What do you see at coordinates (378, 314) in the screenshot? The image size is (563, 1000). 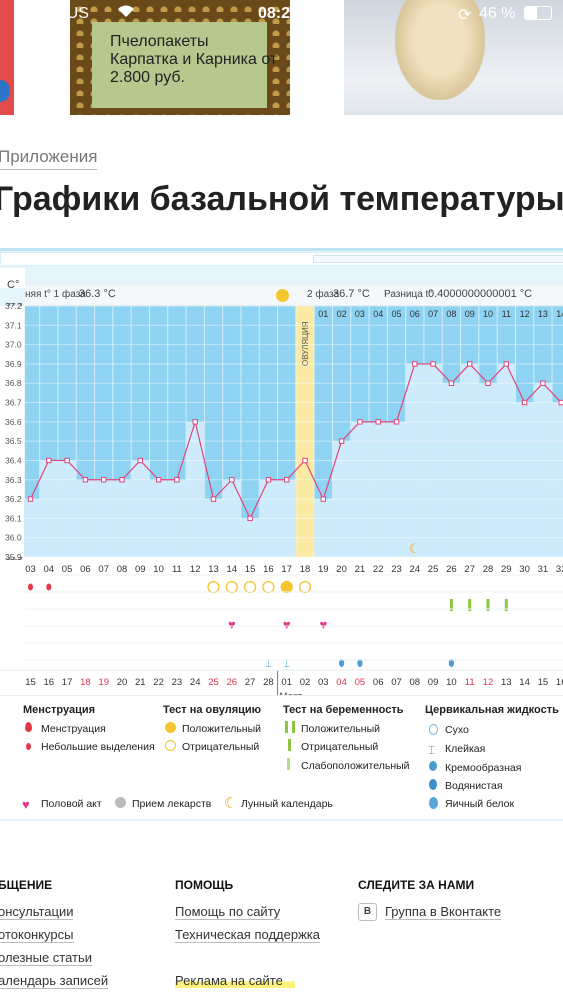 I see `cycle-day-top: 04` at bounding box center [378, 314].